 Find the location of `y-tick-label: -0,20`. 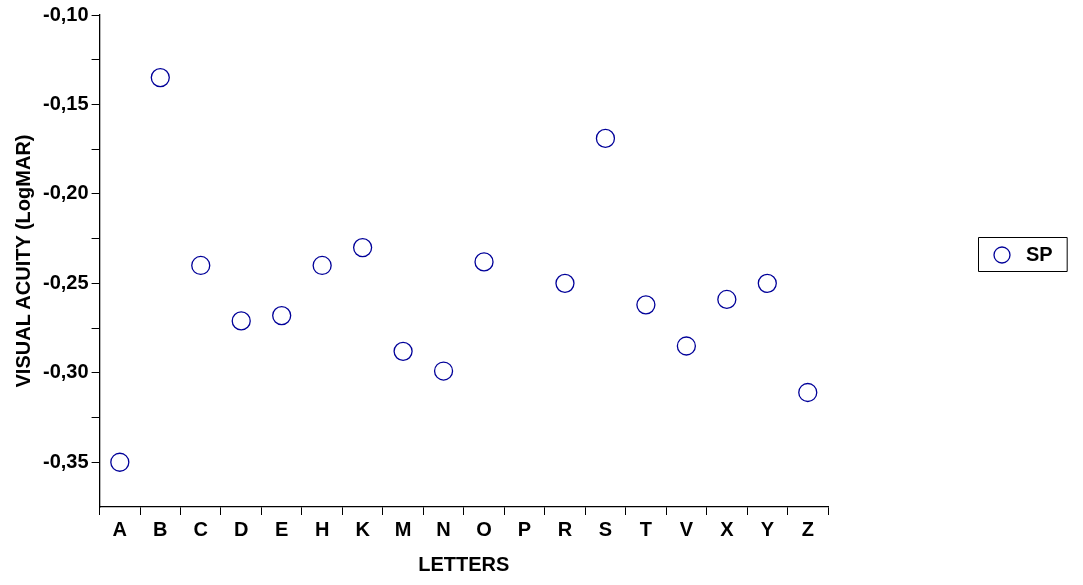

y-tick-label: -0,20 is located at coordinates (65, 192).